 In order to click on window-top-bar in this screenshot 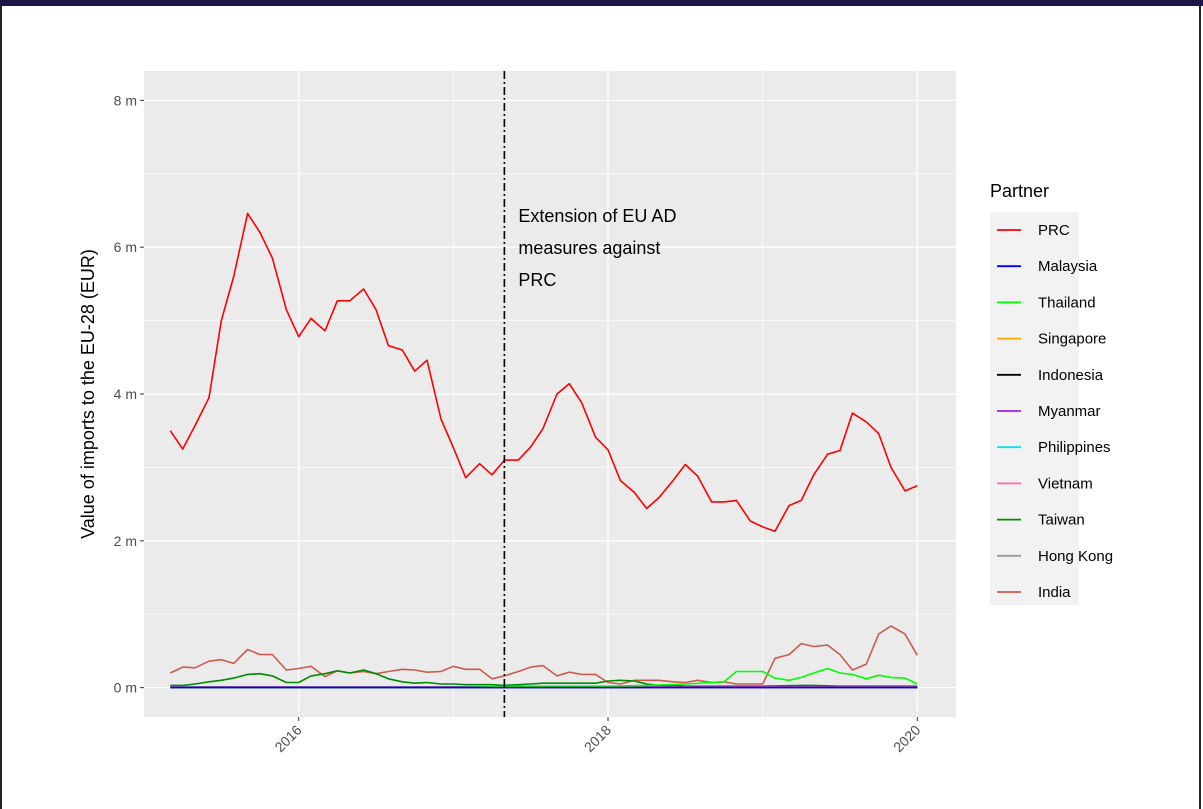, I will do `click(601, 3)`.